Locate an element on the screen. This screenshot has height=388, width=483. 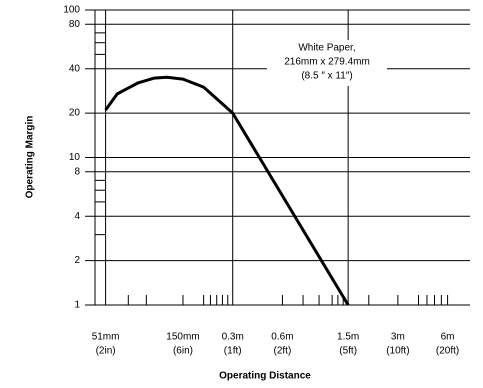
x-tick-label: 150mm is located at coordinates (182, 337).